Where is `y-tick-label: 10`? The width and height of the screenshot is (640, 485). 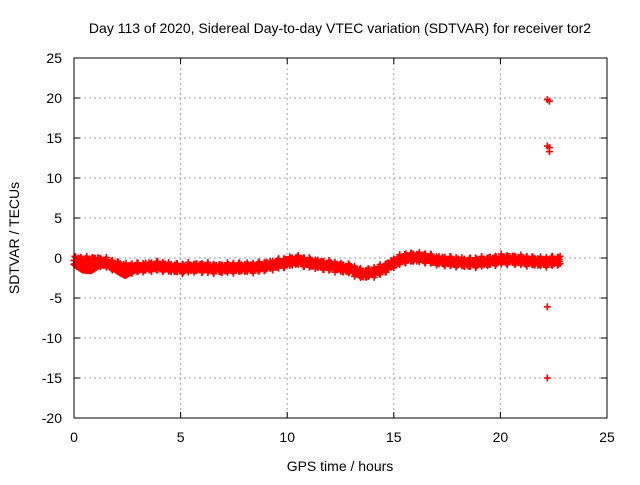
y-tick-label: 10 is located at coordinates (54, 178).